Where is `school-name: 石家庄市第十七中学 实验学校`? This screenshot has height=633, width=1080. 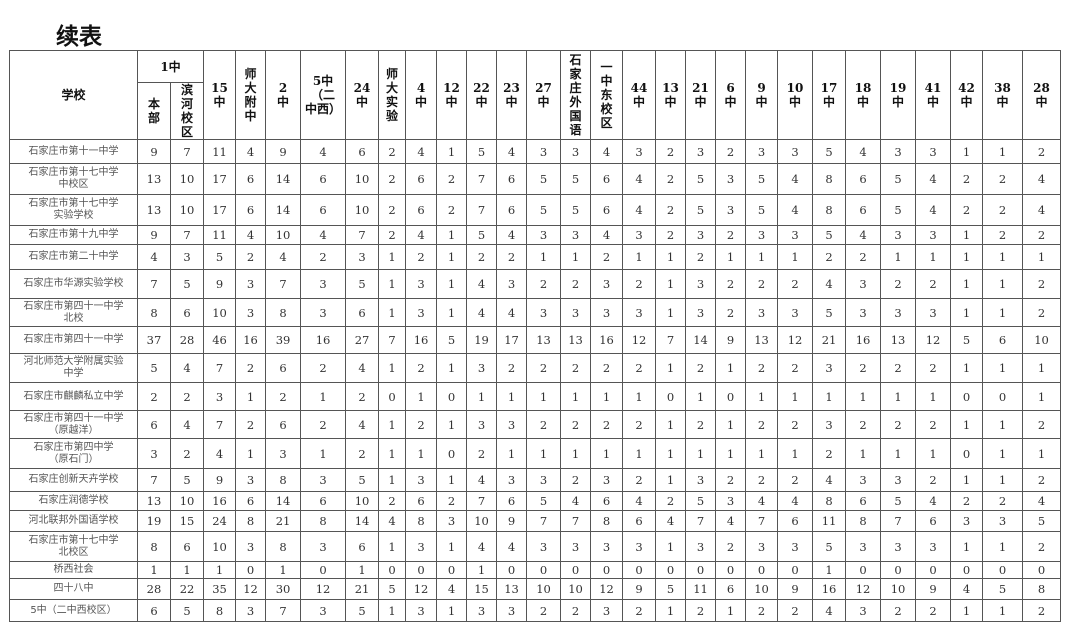 school-name: 石家庄市第十七中学 实验学校 is located at coordinates (73, 210).